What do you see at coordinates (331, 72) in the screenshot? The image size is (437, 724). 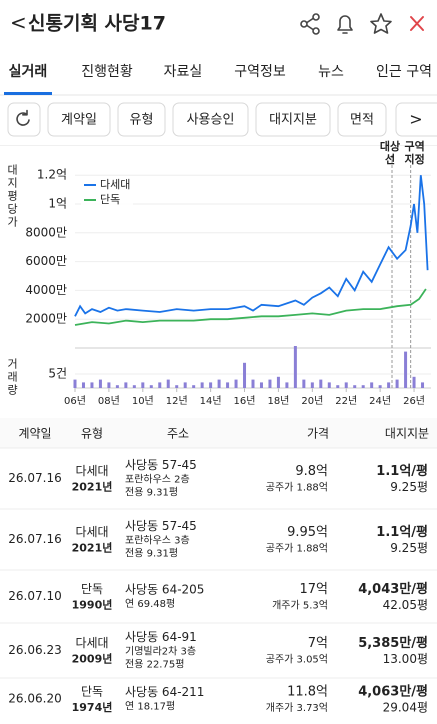 I see `tab: 뉴스` at bounding box center [331, 72].